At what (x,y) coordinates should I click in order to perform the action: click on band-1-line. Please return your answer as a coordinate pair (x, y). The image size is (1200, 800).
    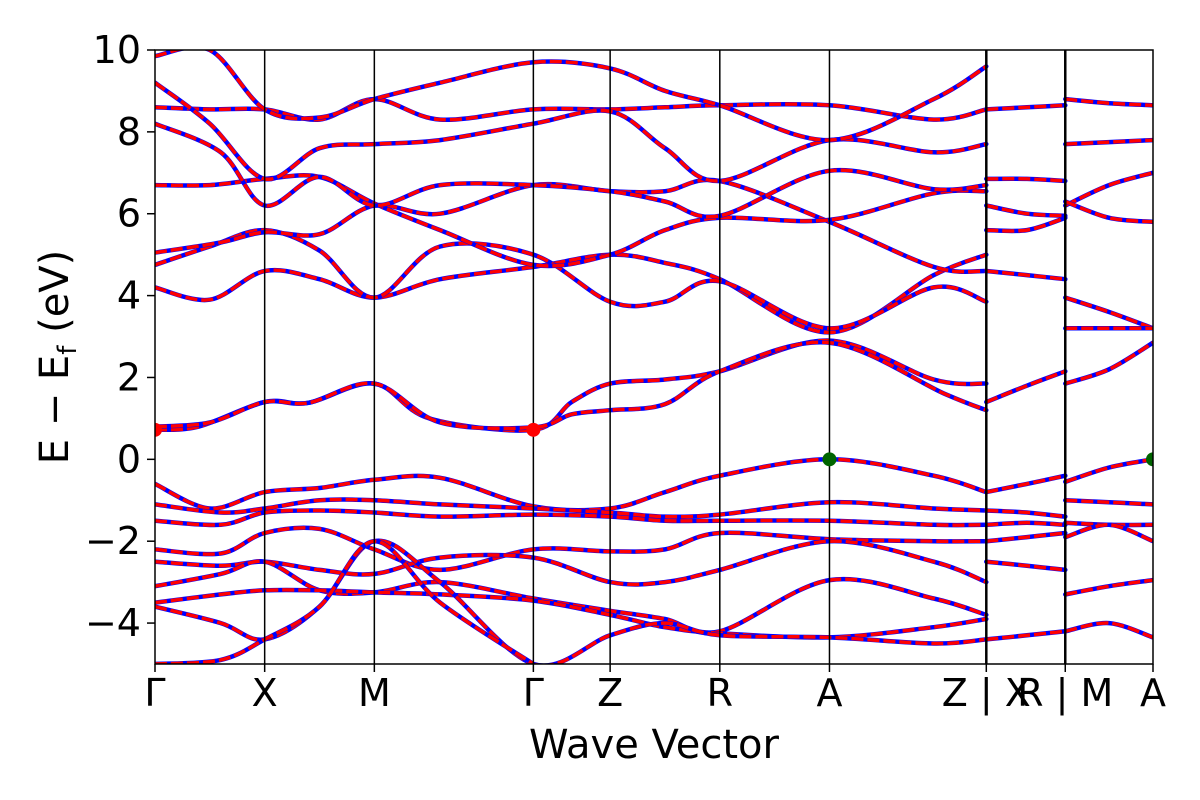
    Looking at the image, I should click on (571, 385).